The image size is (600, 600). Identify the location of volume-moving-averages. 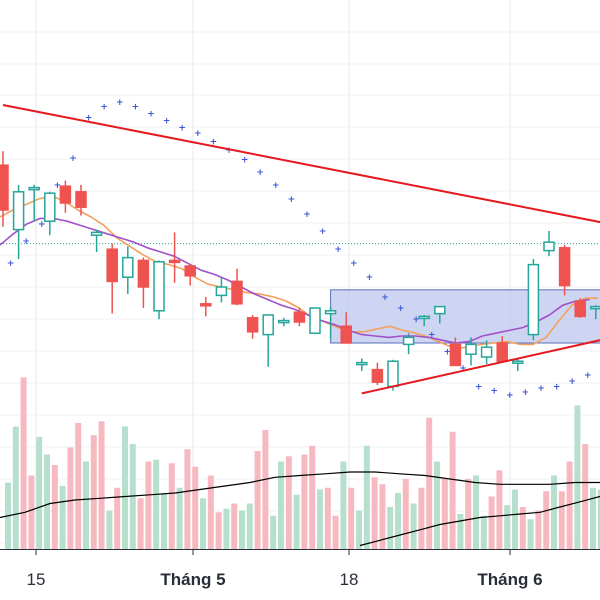
(300, 509).